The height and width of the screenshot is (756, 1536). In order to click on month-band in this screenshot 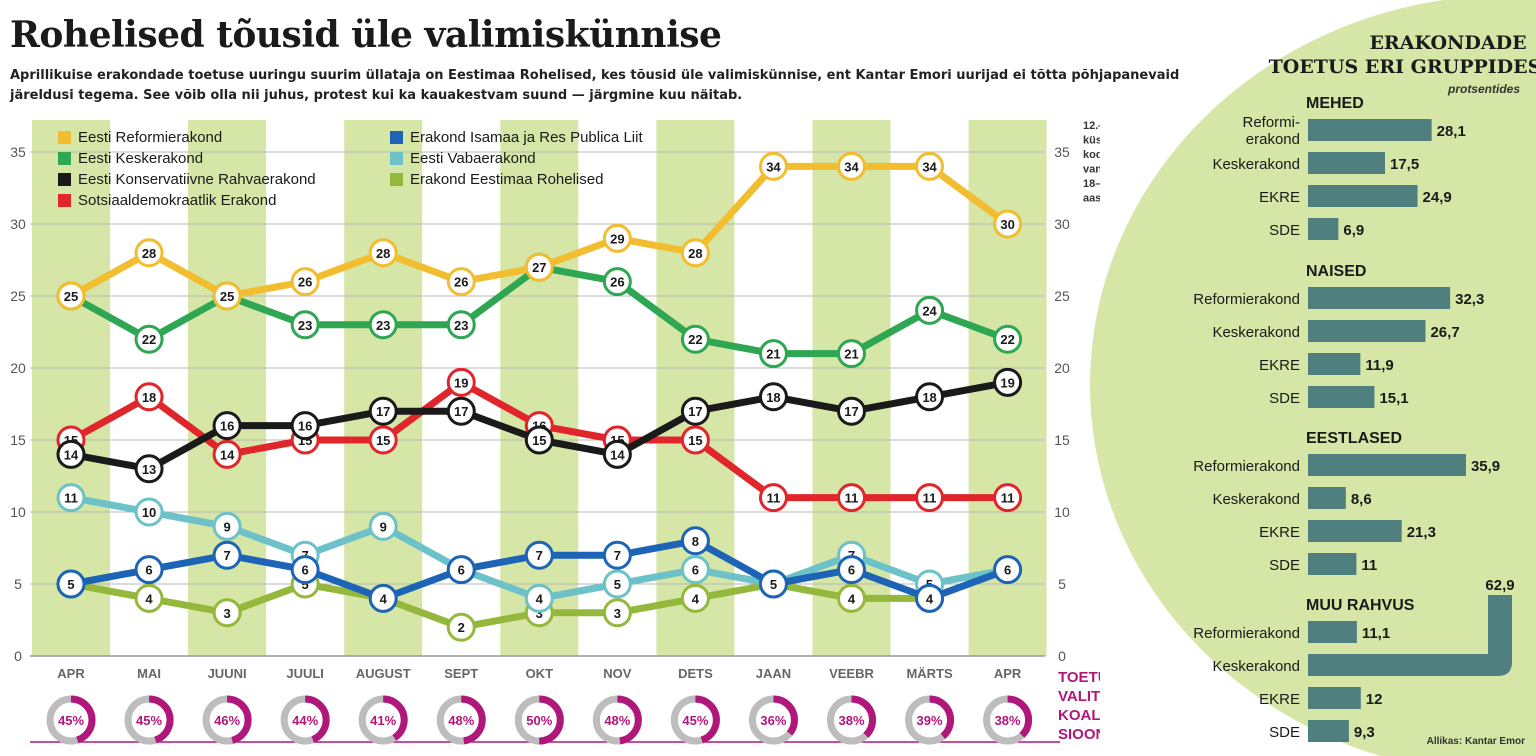, I will do `click(383, 388)`.